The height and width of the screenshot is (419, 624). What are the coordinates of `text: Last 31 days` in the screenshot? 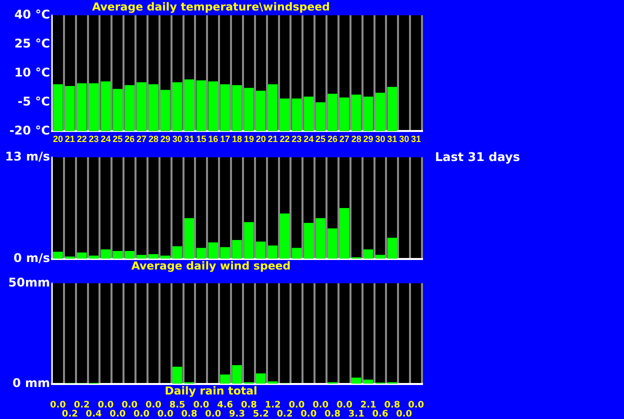 It's located at (477, 157).